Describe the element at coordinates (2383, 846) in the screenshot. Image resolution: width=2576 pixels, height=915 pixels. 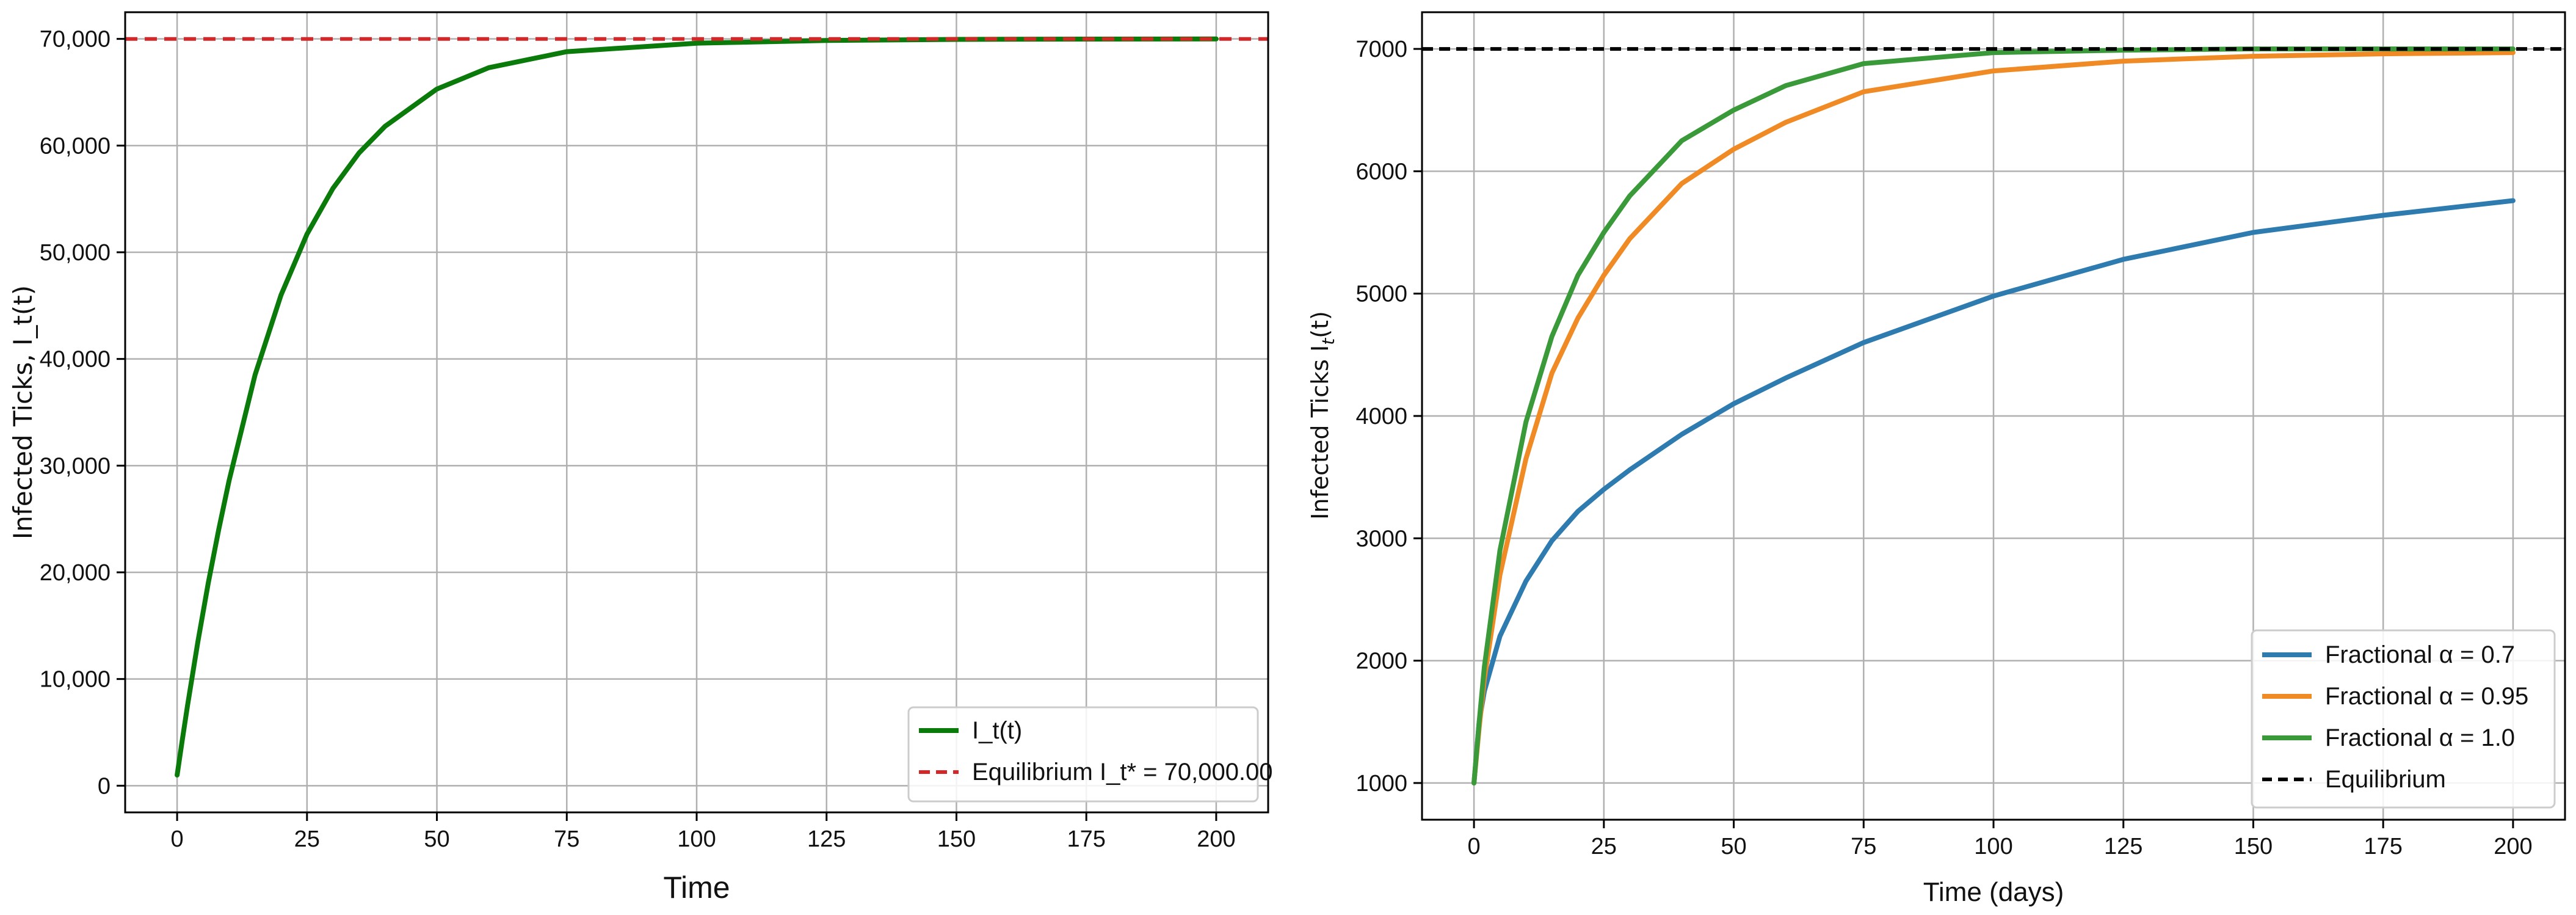
I see `x-tick-label-right: 175` at that location.